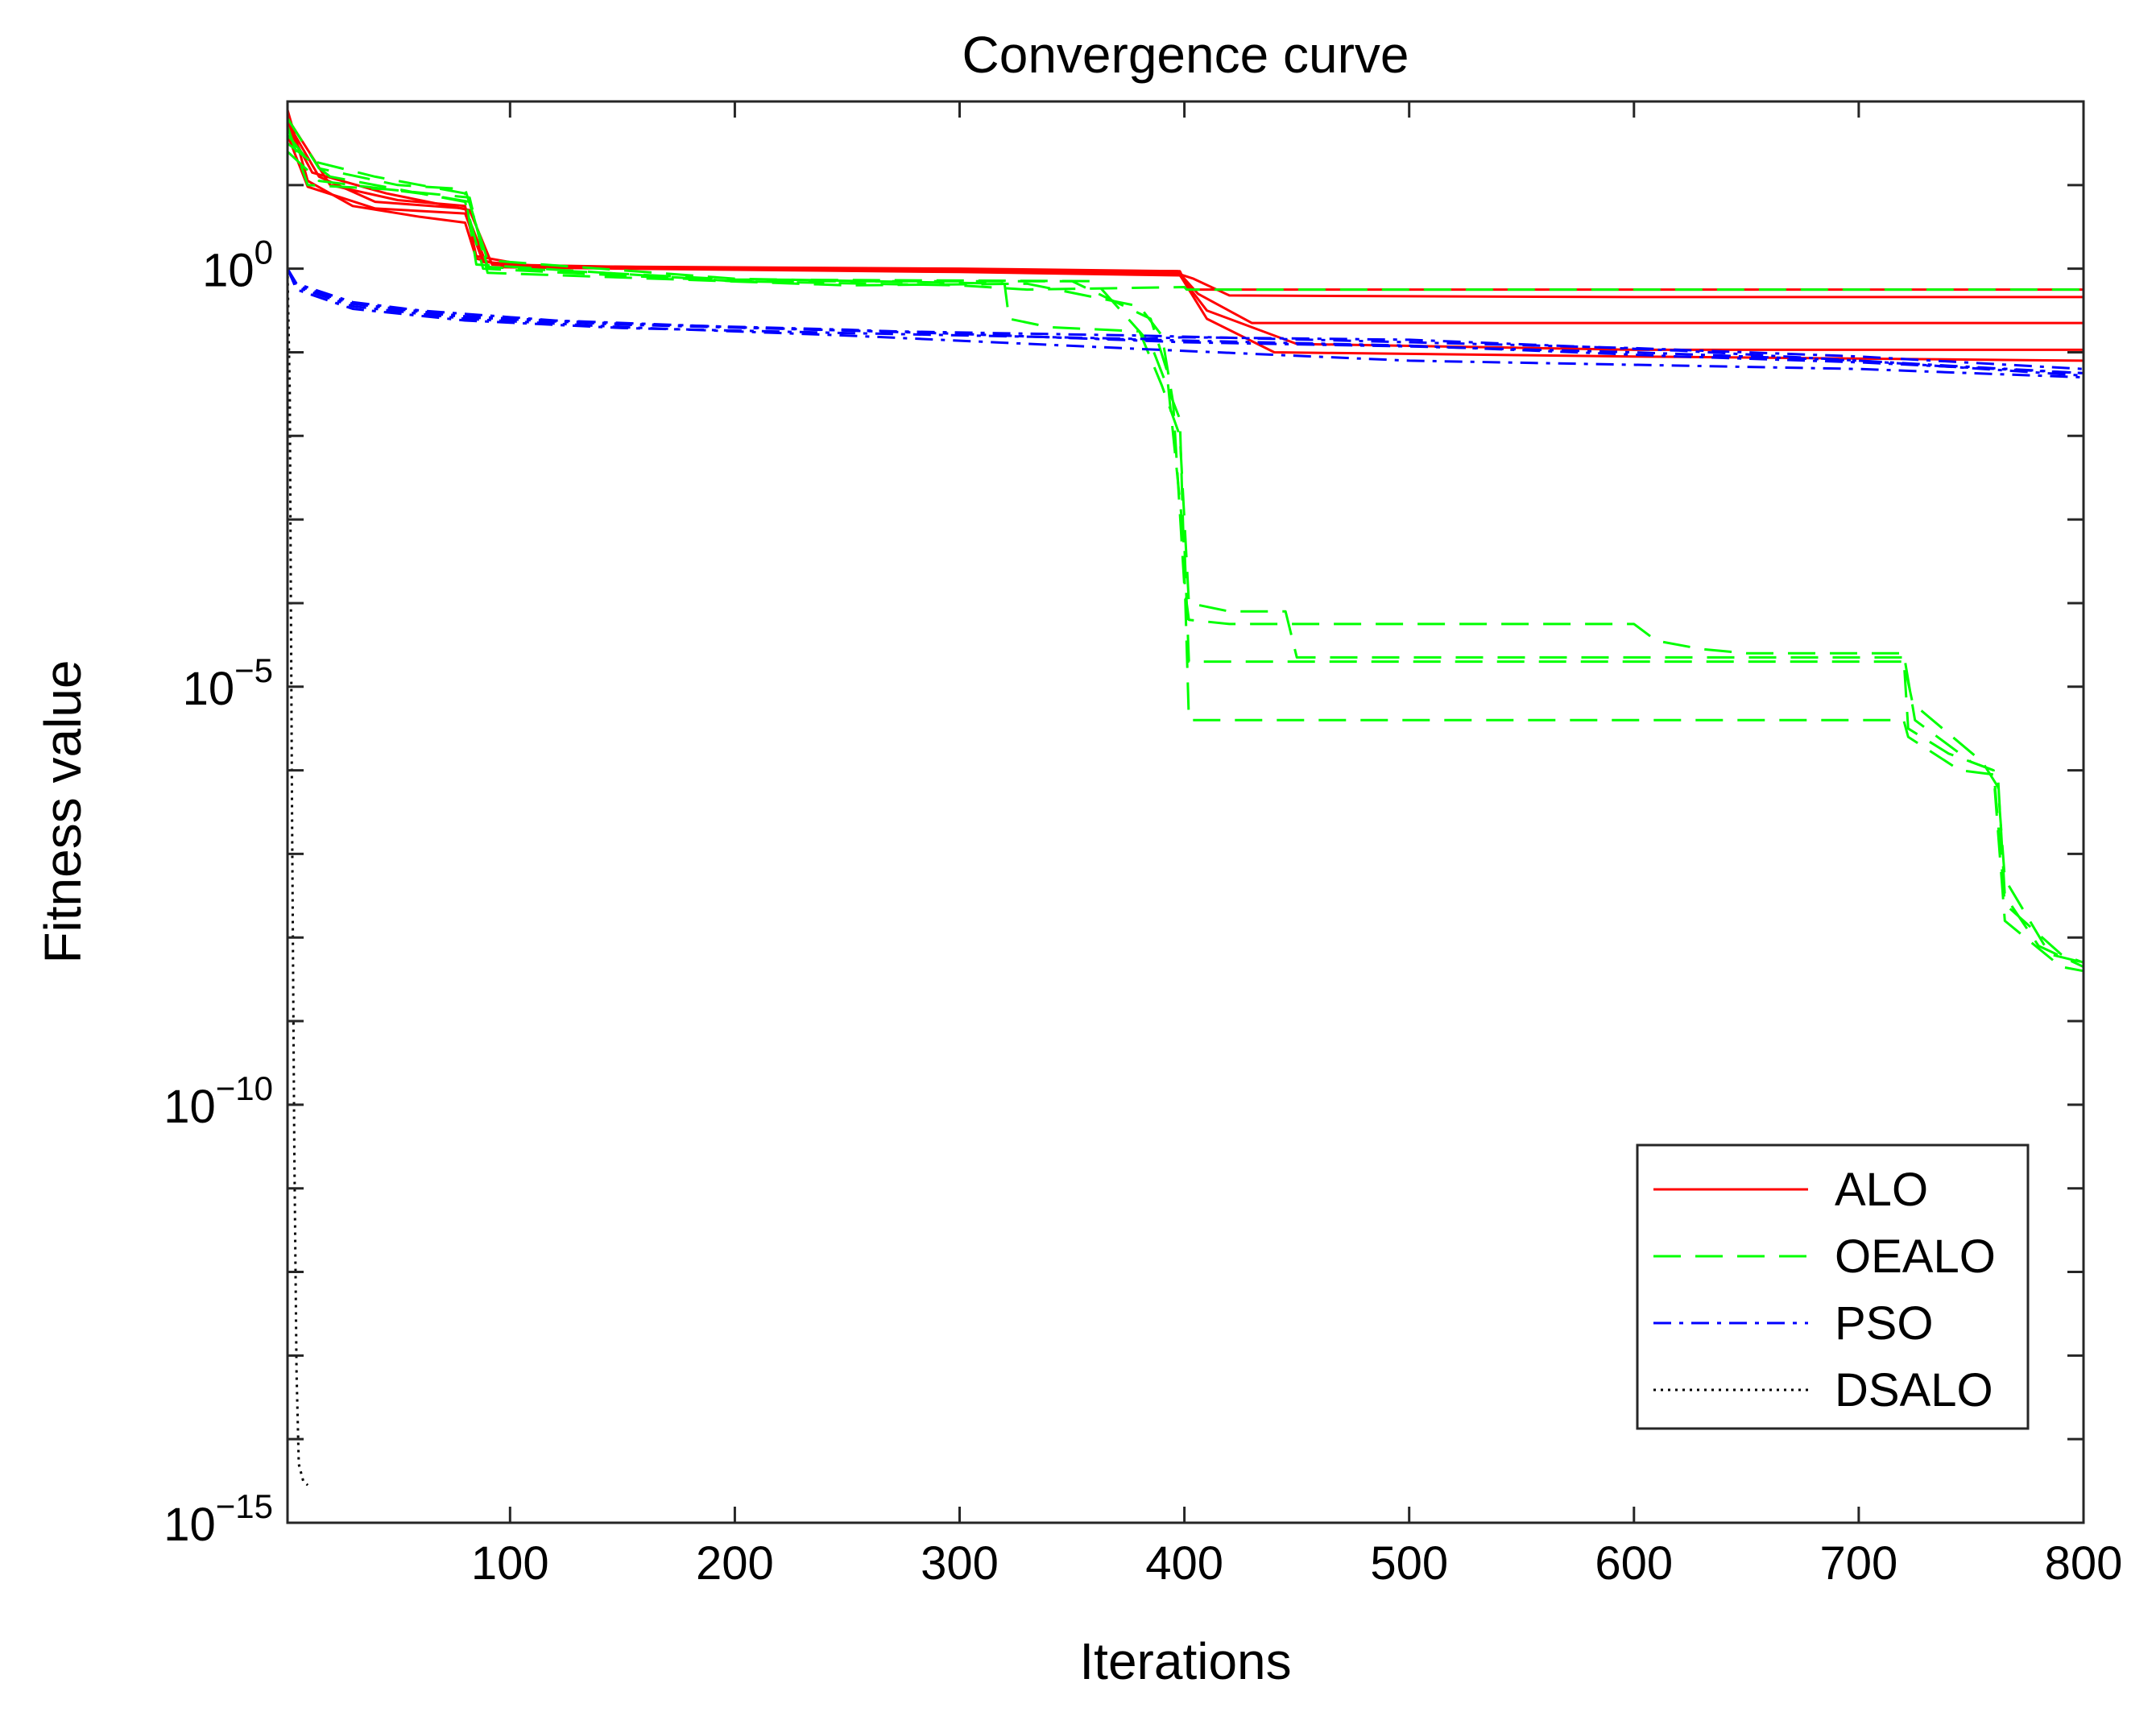 Image resolution: width=2156 pixels, height=1712 pixels. Describe the element at coordinates (218, 1101) in the screenshot. I see `y-tick-label: 10⁻¹⁰` at that location.